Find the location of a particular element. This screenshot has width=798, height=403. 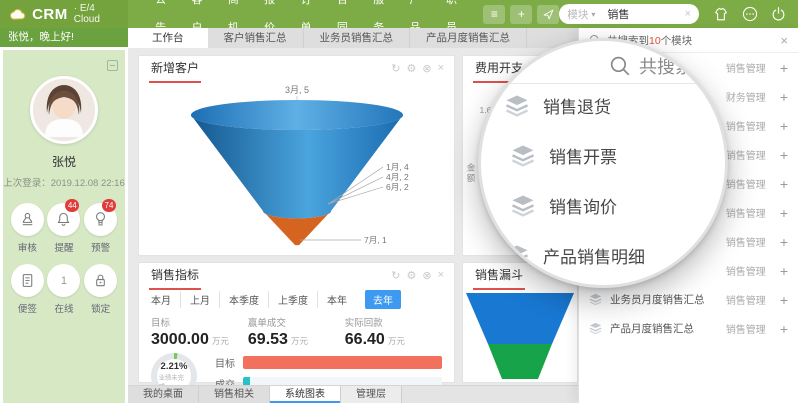

topbar-actions: ≡ + is located at coordinates (521, 14).